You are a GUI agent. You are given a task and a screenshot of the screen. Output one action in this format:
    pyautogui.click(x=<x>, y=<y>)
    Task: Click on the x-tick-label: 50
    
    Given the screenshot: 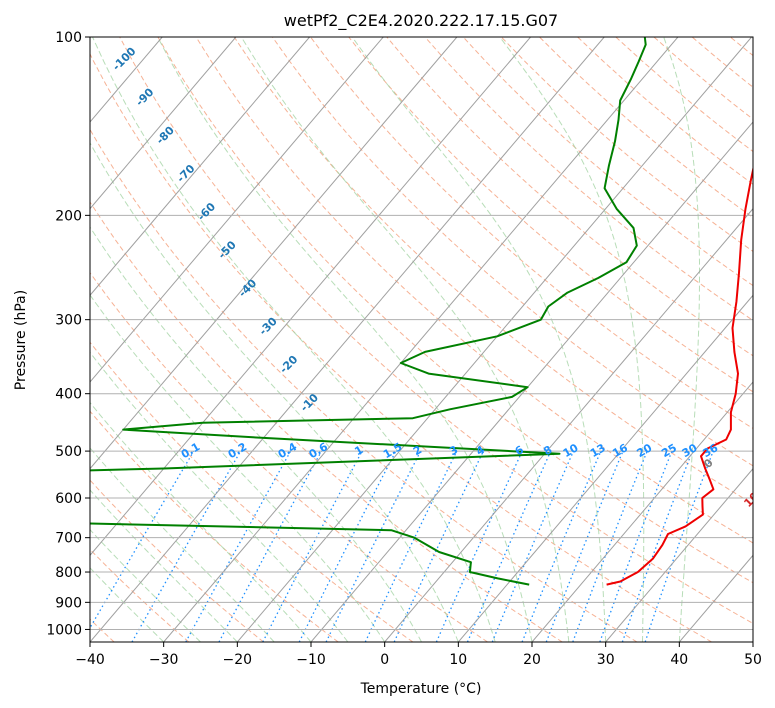 What is the action you would take?
    pyautogui.click(x=753, y=660)
    